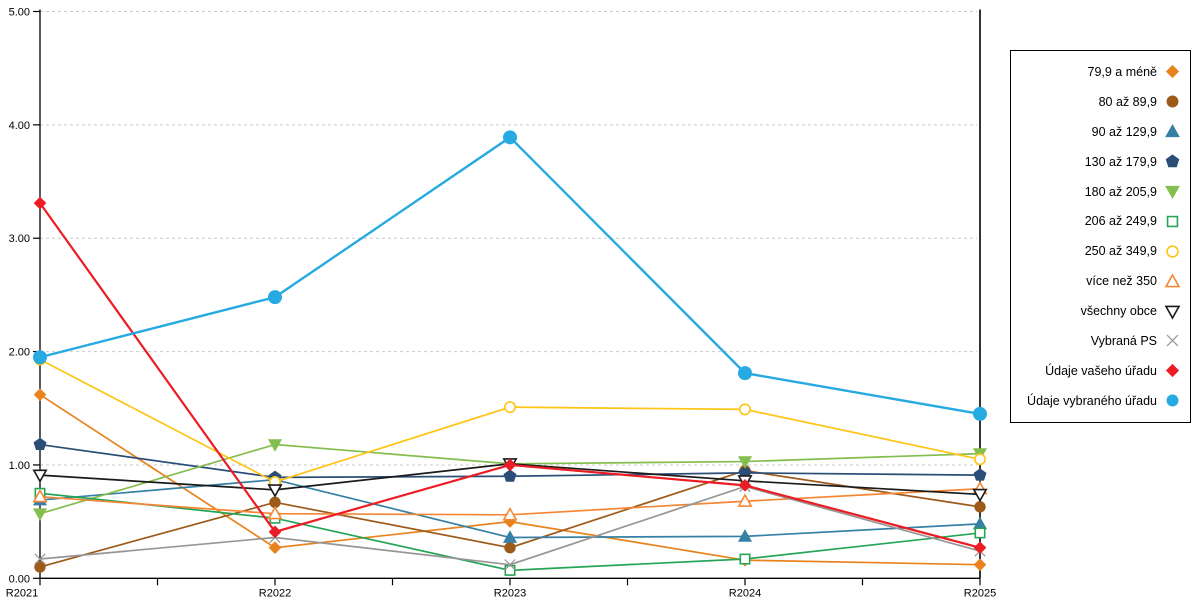 The height and width of the screenshot is (600, 1200). Describe the element at coordinates (1121, 281) in the screenshot. I see `legend-label: více než 350` at that location.